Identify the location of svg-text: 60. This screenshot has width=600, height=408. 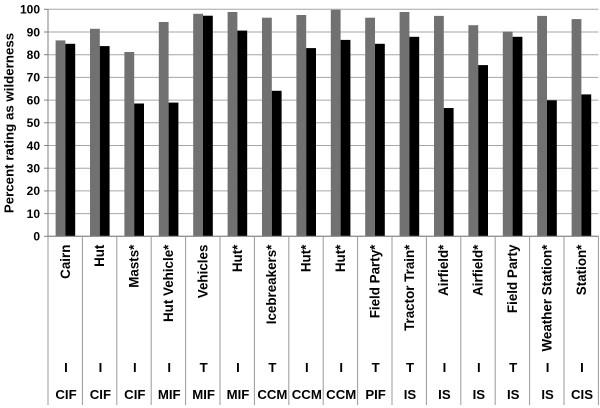
(34, 100).